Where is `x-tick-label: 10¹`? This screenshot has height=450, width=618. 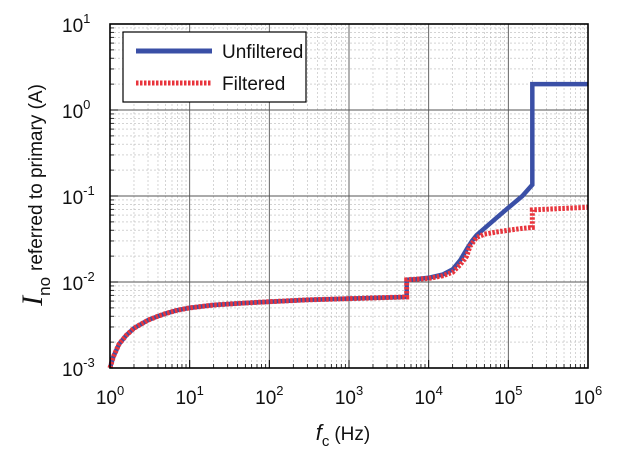
x-tick-label: 10¹ is located at coordinates (189, 396).